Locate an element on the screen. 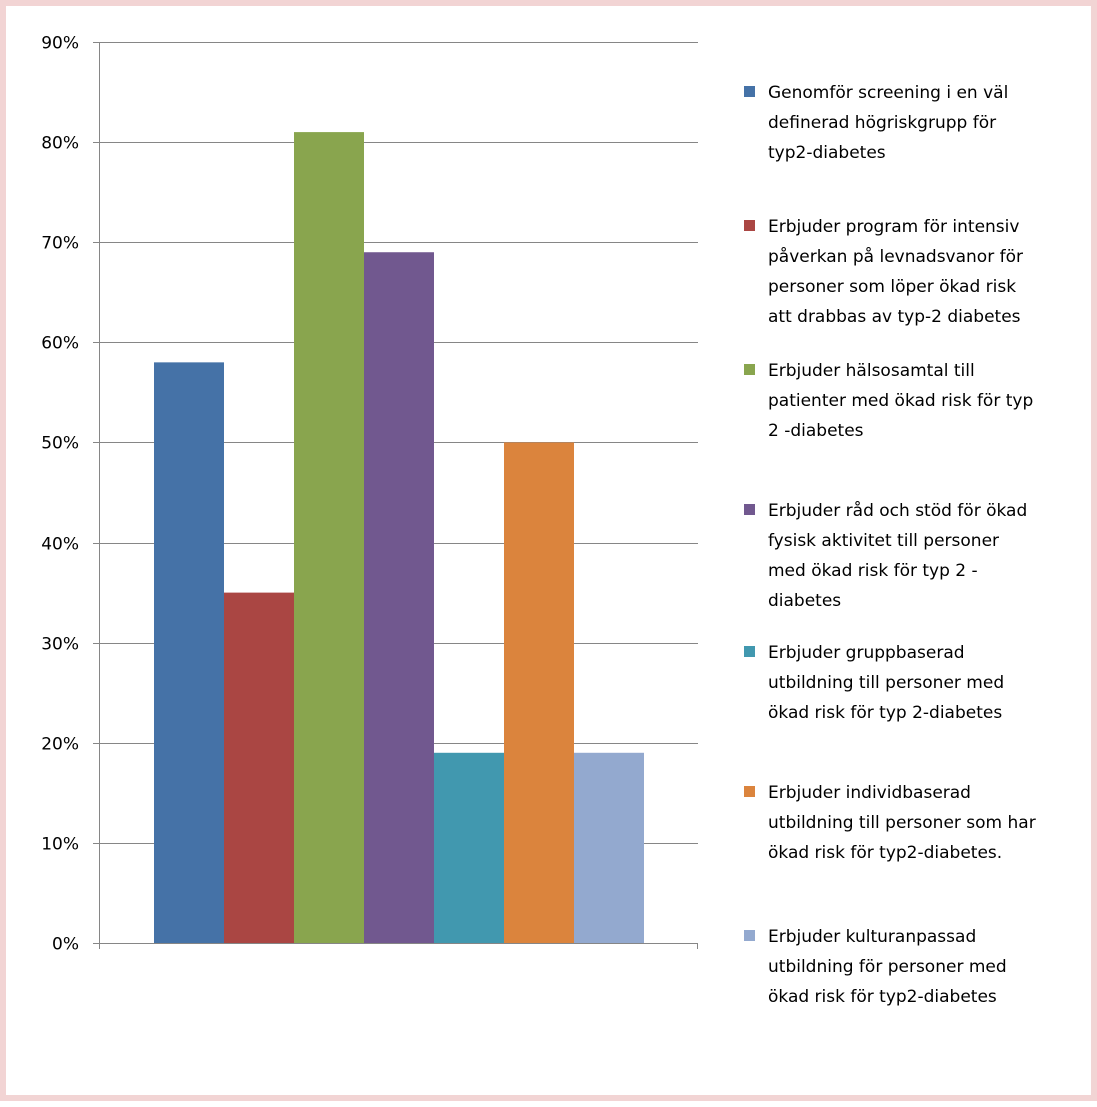 The image size is (1097, 1107). legend-label: fysisk aktivitet till personer is located at coordinates (883, 541).